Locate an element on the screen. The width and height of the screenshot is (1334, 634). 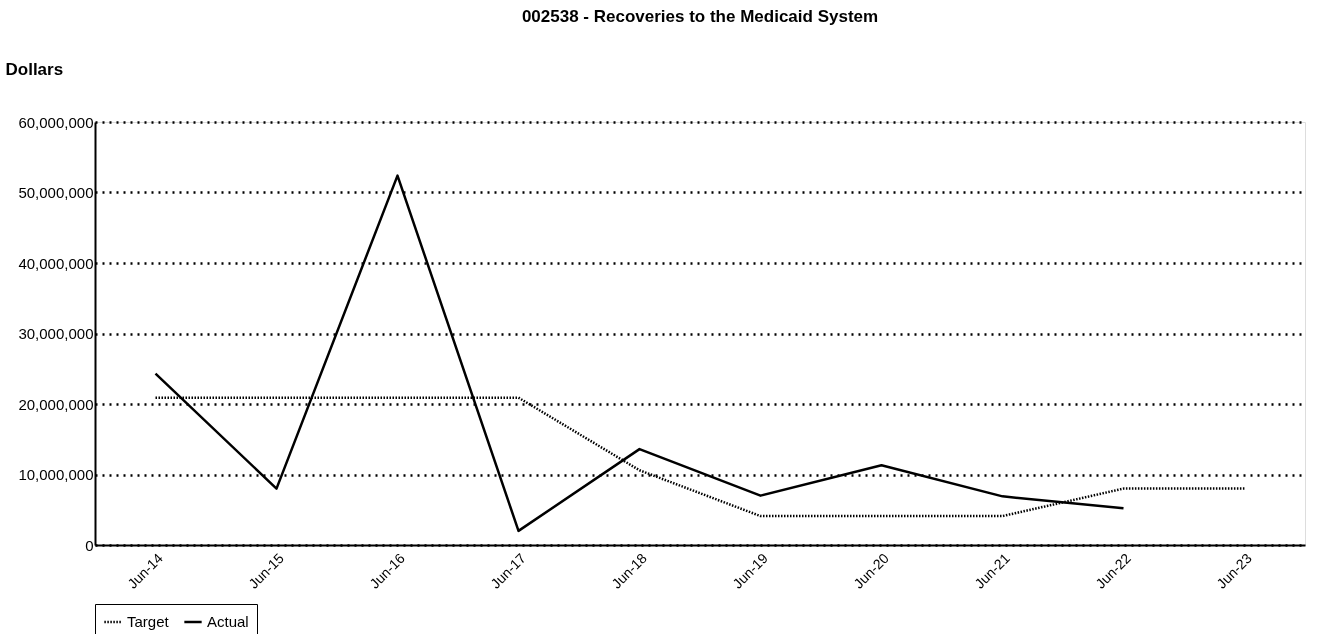
y-tick-label: 60,000,000 is located at coordinates (56, 122).